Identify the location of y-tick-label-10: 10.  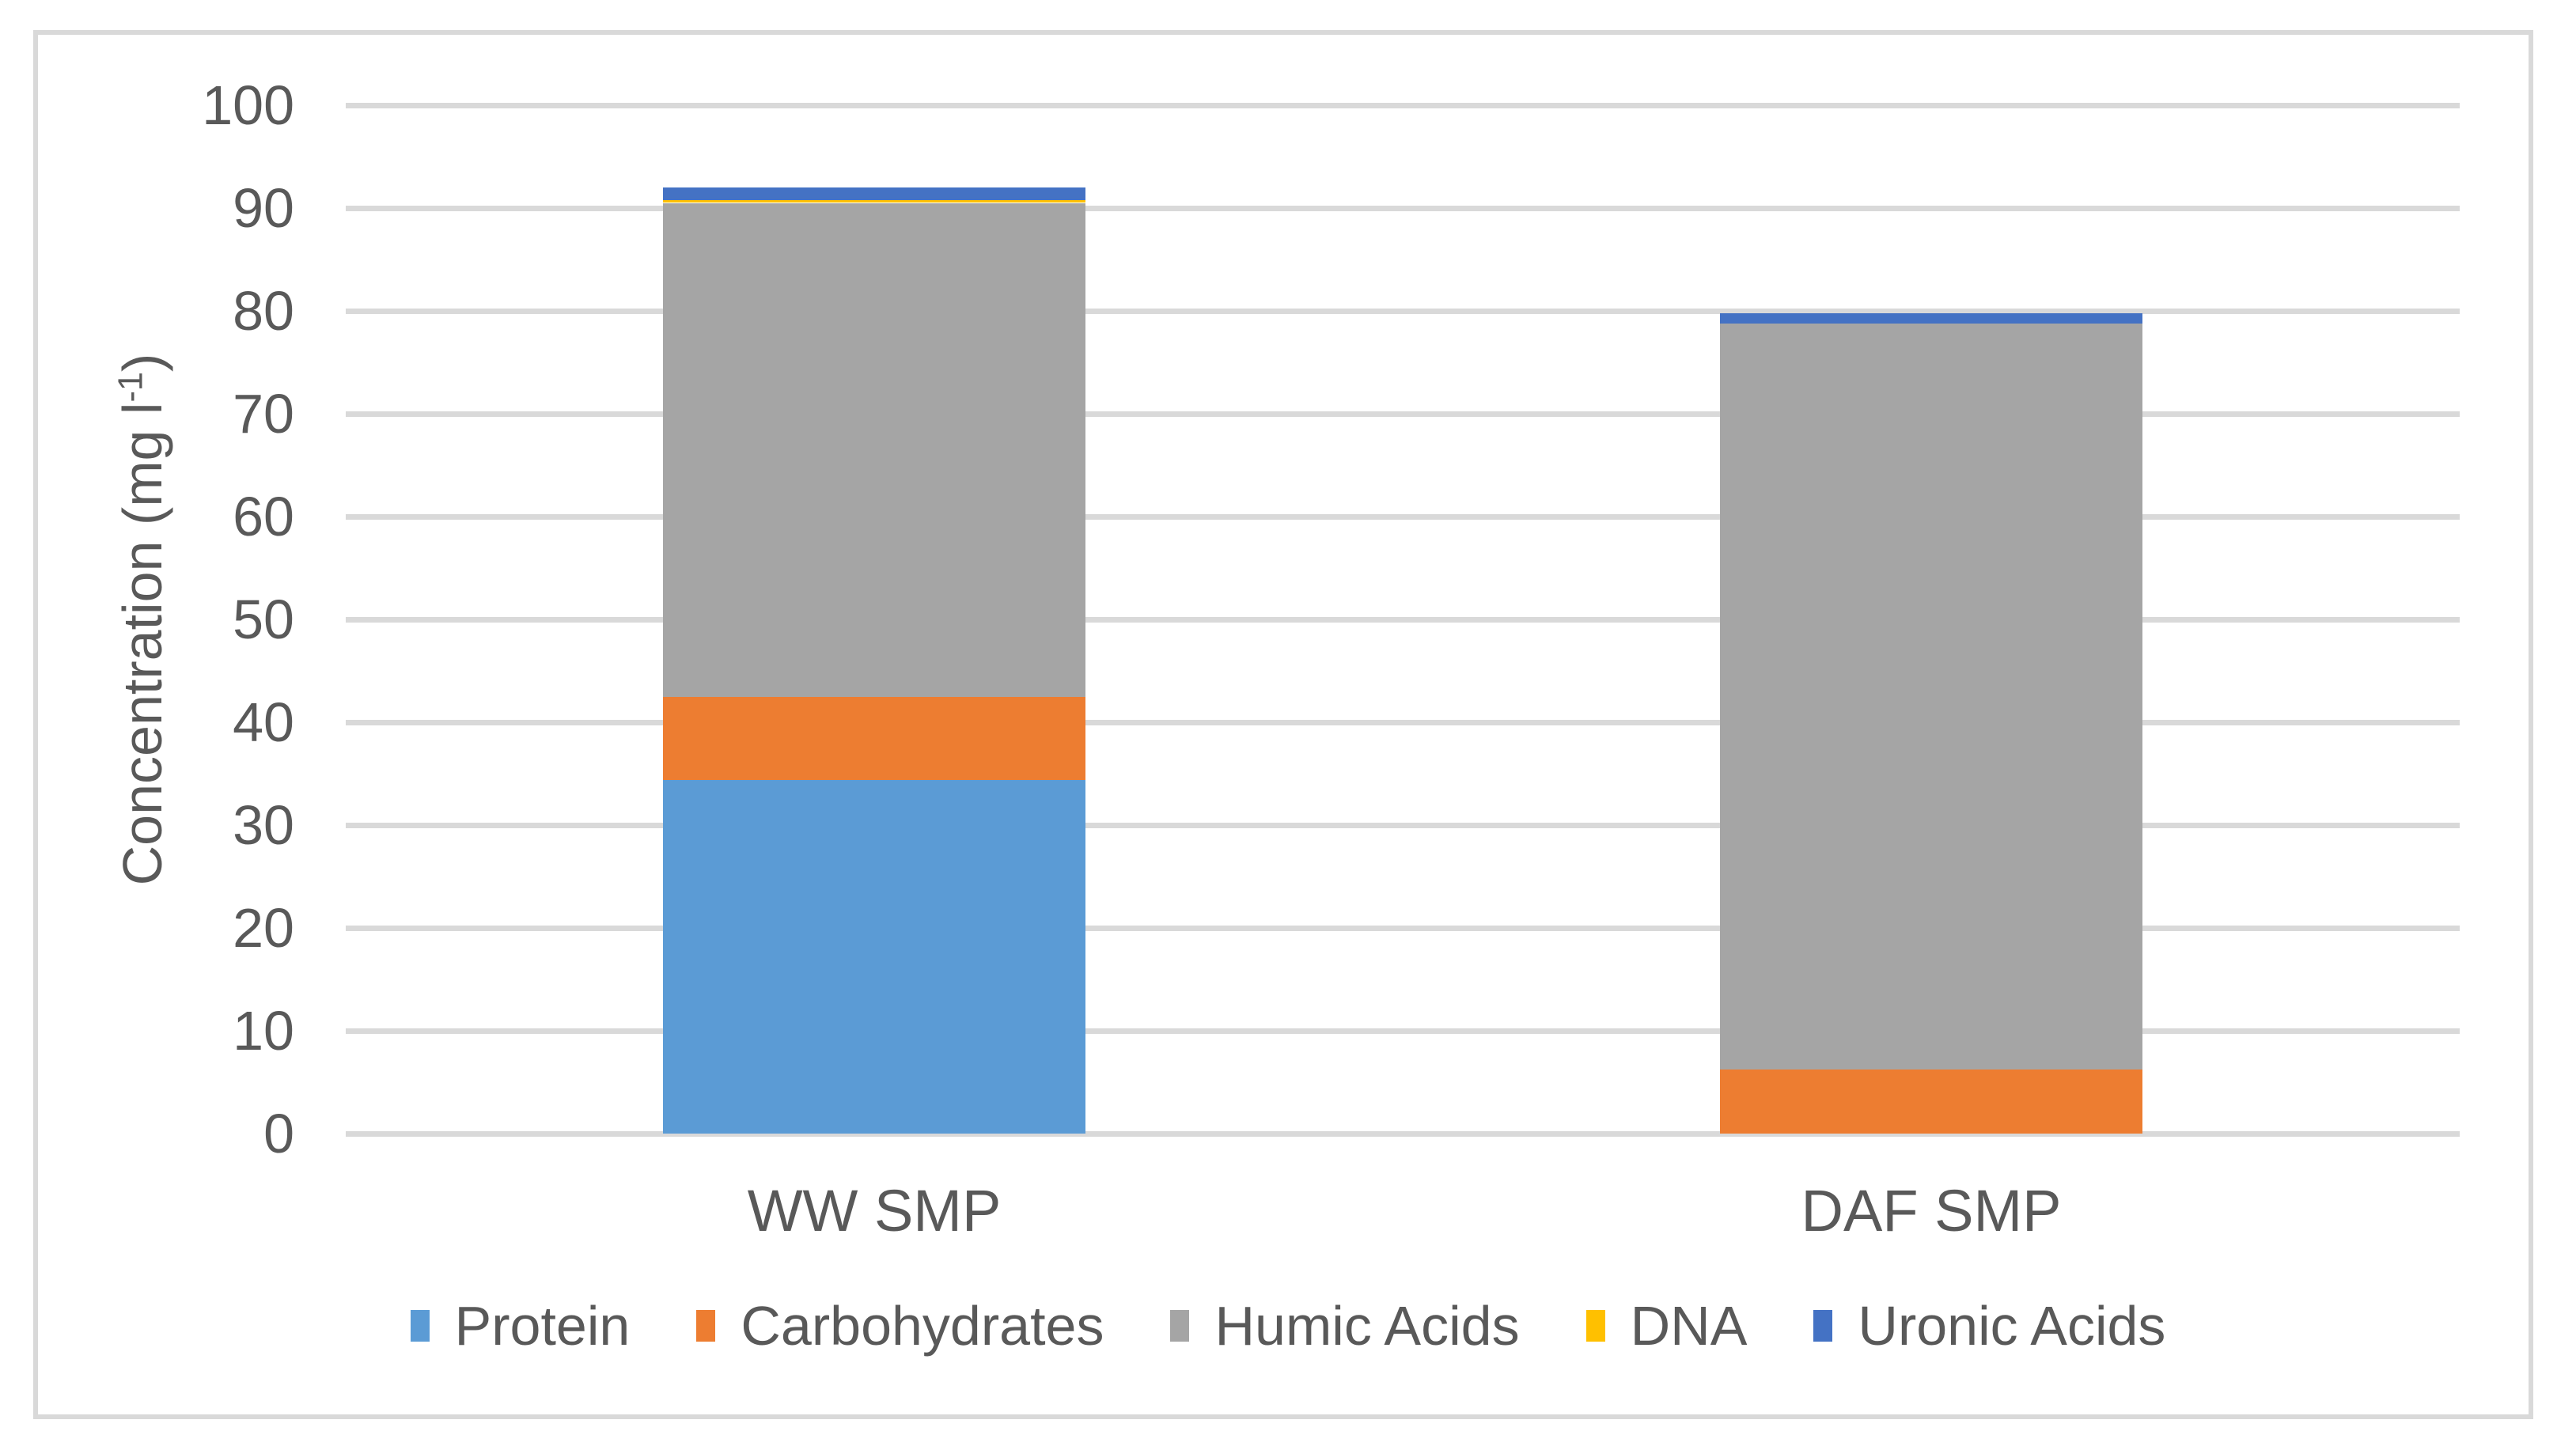
(263, 1031).